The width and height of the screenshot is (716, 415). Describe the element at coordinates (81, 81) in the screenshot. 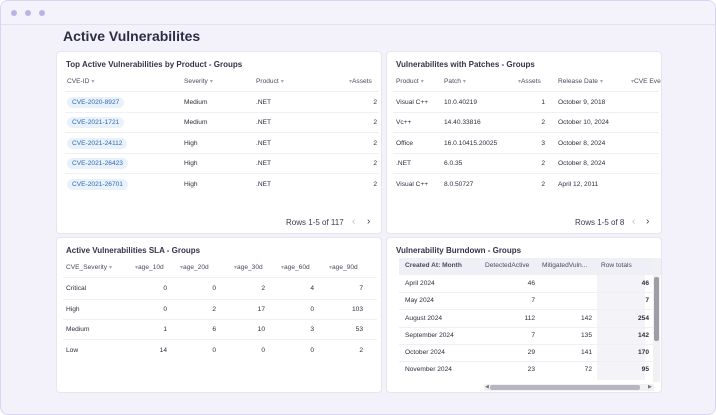

I see `column-header-cve-id: CVE-ID ▾` at that location.